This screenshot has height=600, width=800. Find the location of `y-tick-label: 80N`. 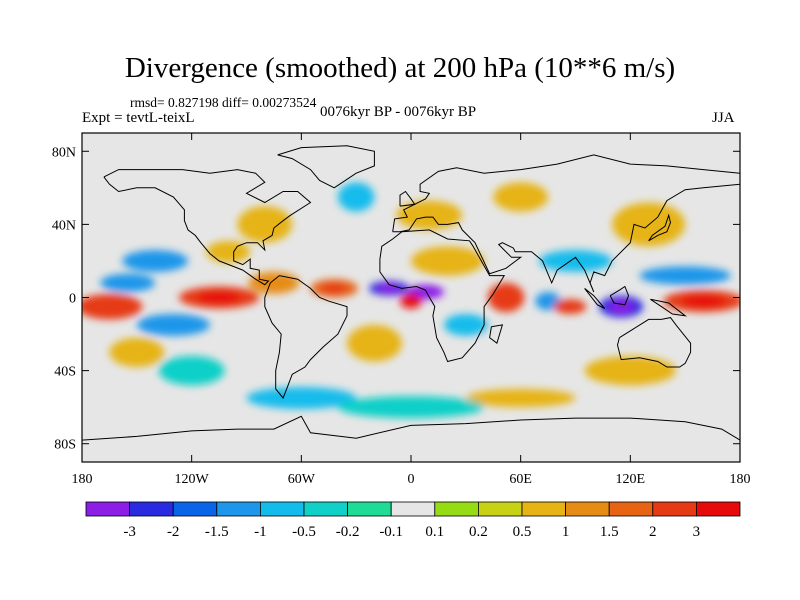

y-tick-label: 80N is located at coordinates (64, 152).